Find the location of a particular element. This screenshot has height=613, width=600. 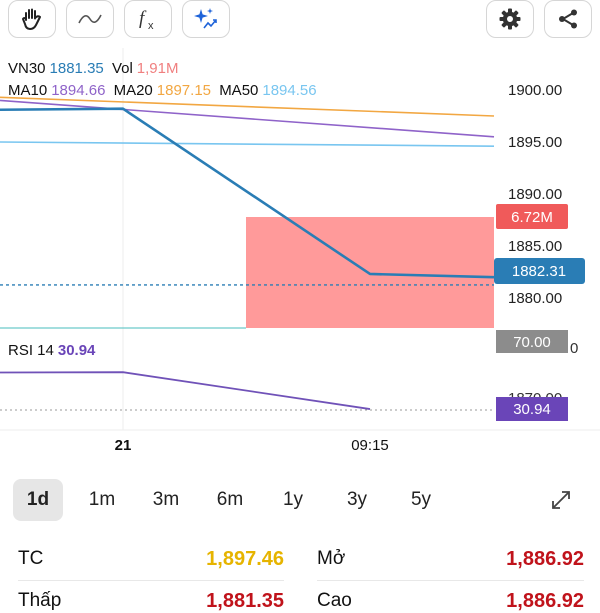

ai-sparkle-icon is located at coordinates (205, 18).